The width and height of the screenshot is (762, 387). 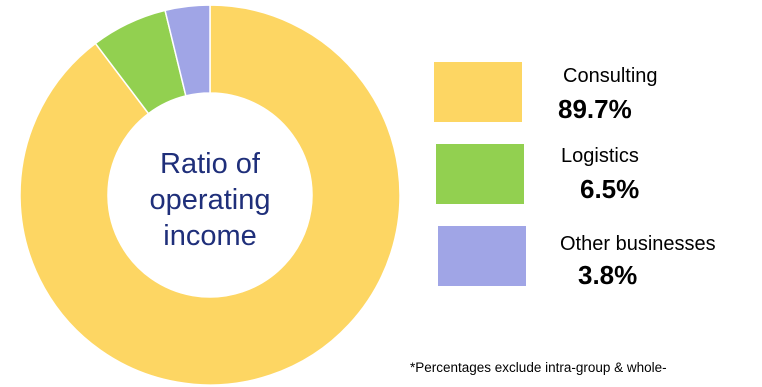 What do you see at coordinates (187, 50) in the screenshot?
I see `donut-slice-other-businesses` at bounding box center [187, 50].